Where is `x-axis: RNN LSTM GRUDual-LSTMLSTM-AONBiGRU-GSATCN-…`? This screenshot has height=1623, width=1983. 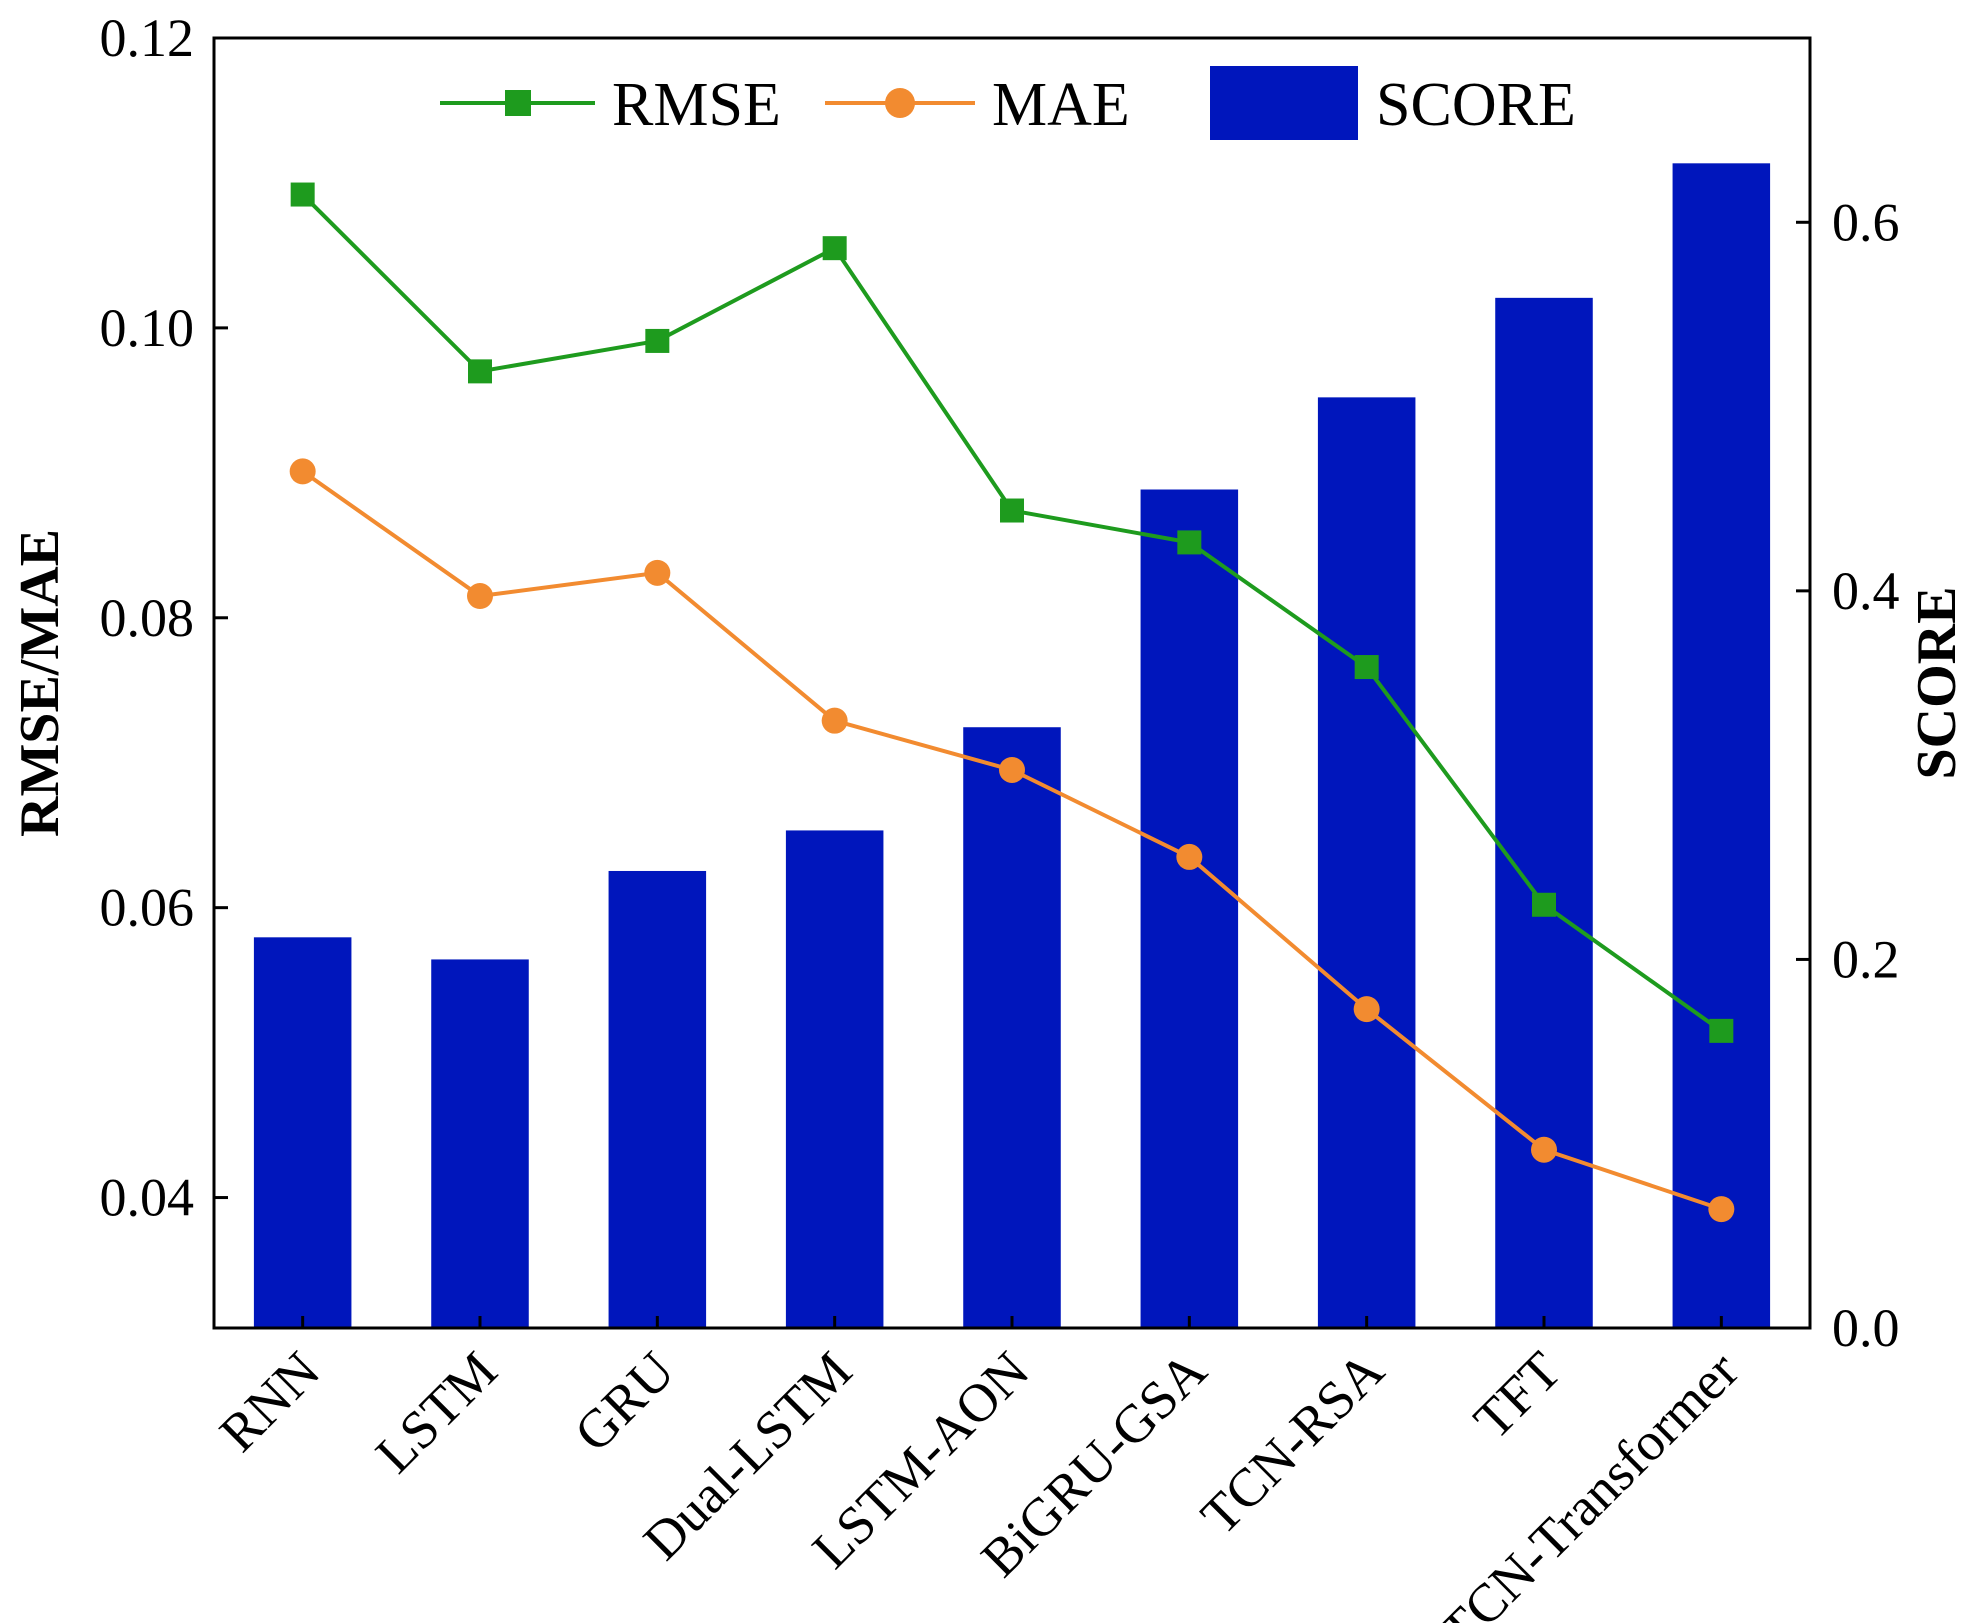 x-axis: RNN LSTM GRUDual-LSTMLSTM-AONBiGRU-GSATCN-… is located at coordinates (979, 1469).